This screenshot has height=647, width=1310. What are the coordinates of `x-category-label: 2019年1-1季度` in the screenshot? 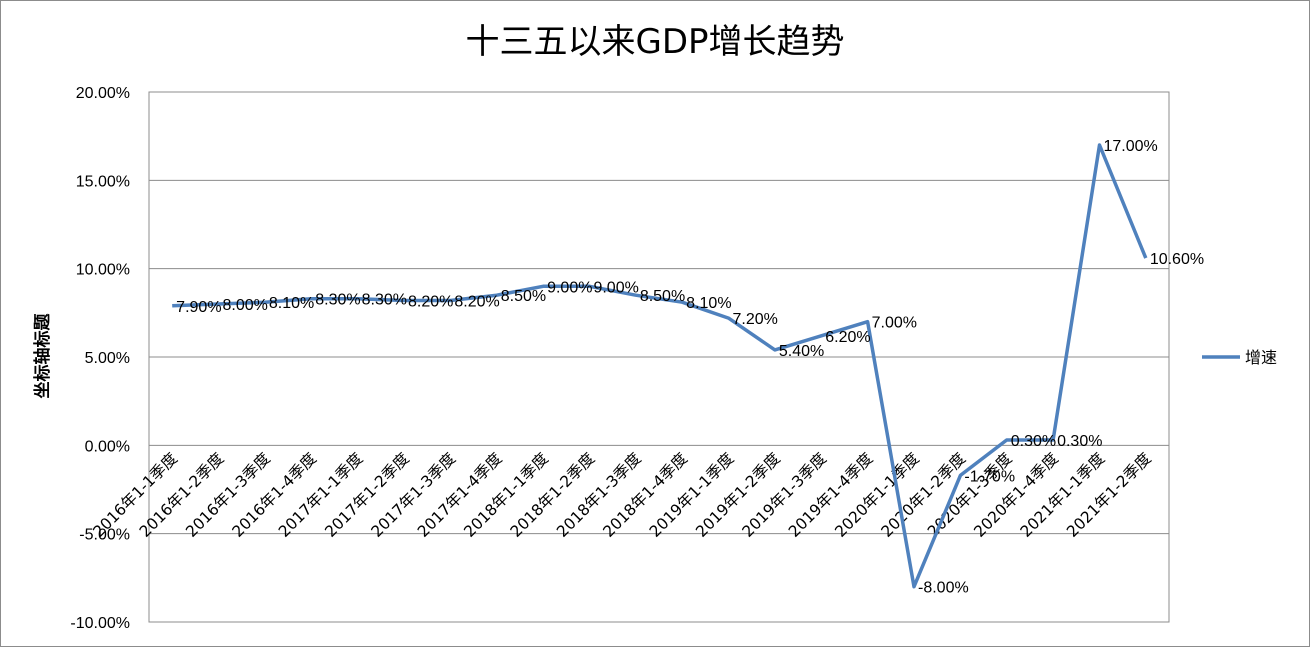 It's located at (691, 494).